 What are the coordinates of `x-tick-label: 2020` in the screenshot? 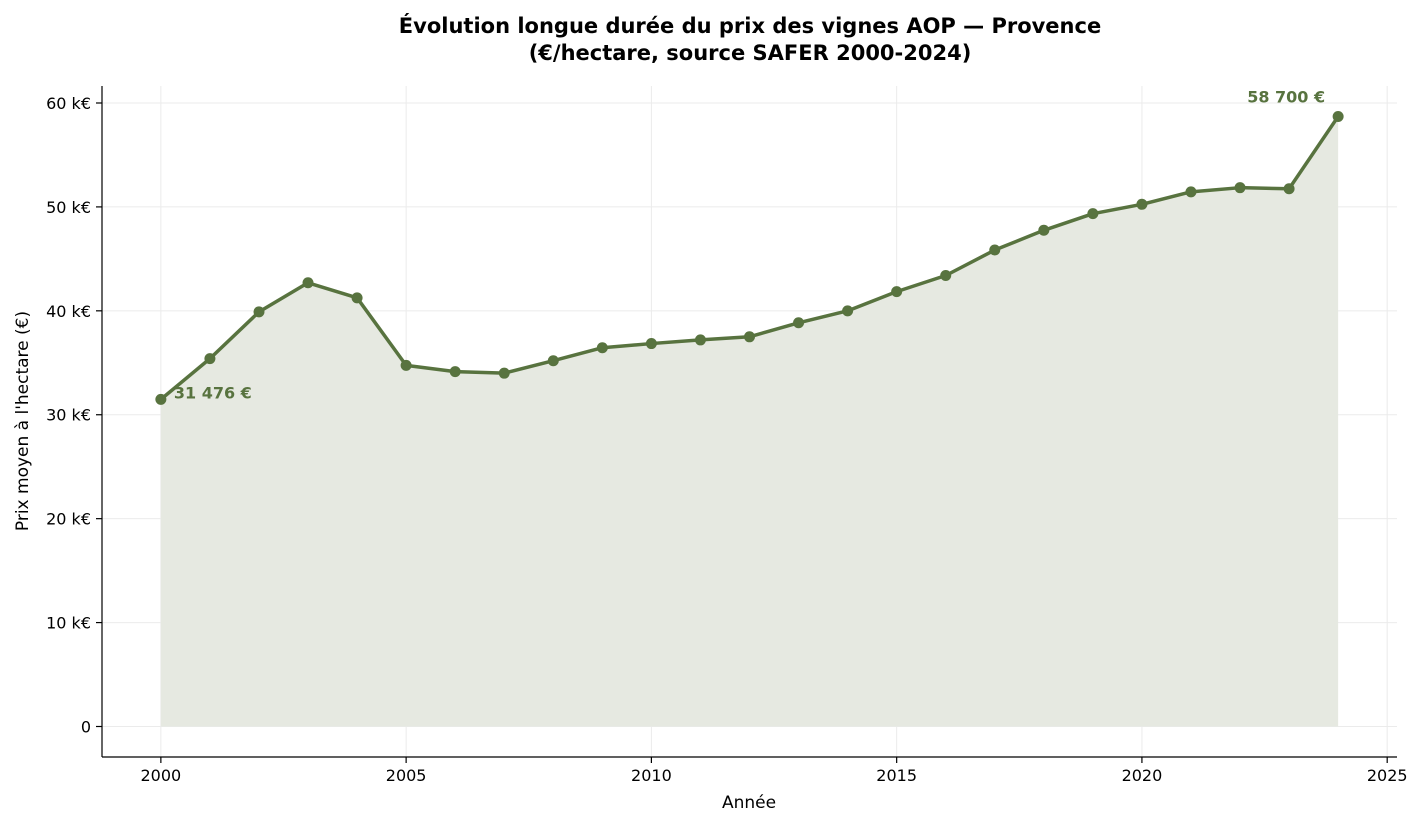 It's located at (1142, 775).